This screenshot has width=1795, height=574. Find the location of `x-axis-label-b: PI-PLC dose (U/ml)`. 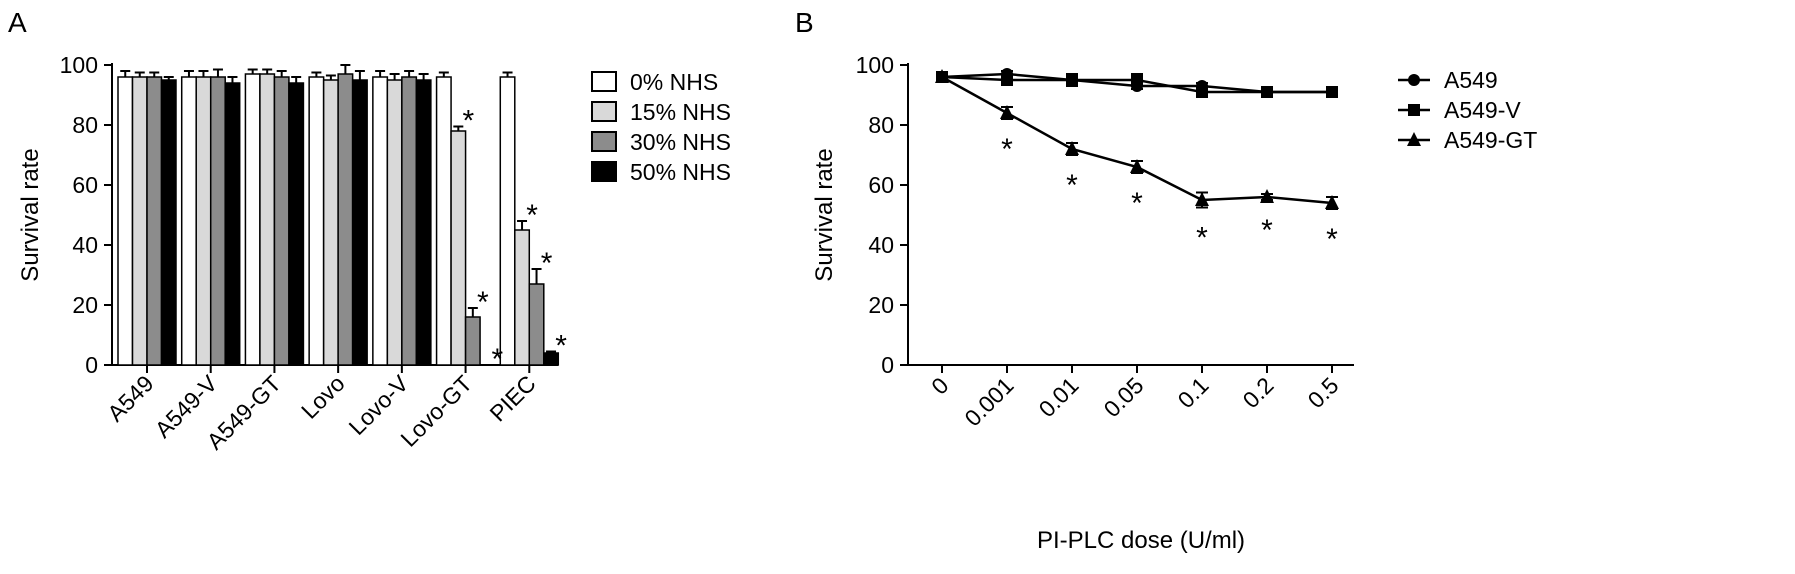

x-axis-label-b: PI-PLC dose (U/ml) is located at coordinates (1141, 540).